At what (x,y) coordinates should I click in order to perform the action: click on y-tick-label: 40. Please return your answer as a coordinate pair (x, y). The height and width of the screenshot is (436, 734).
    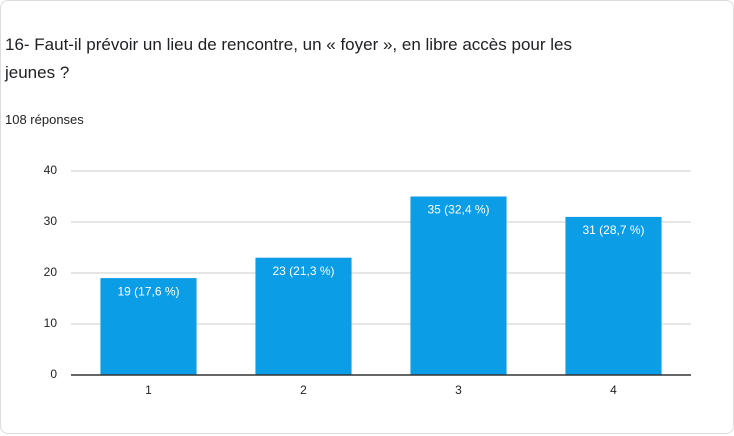
    Looking at the image, I should click on (51, 170).